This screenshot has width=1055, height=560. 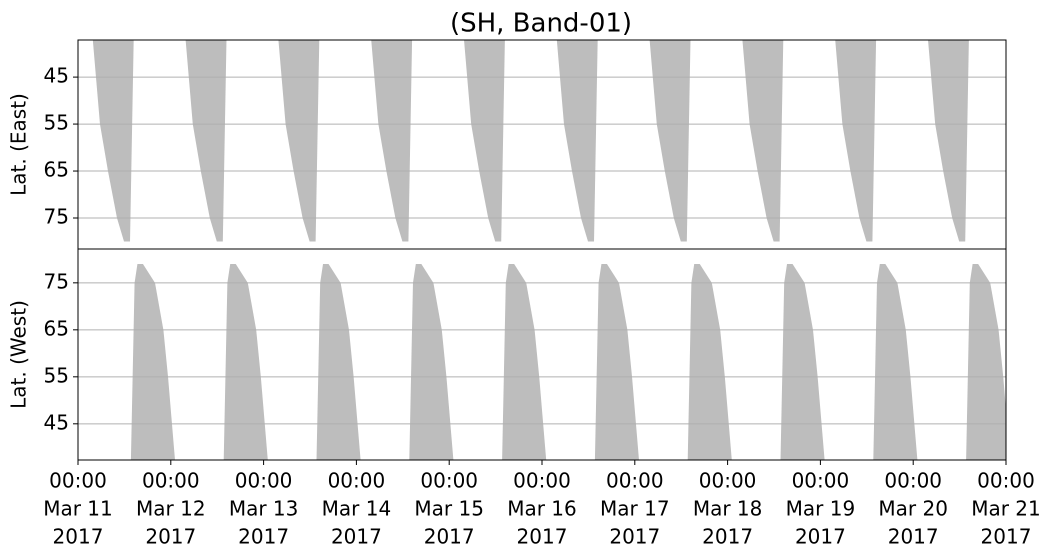 I want to click on y-axis-label: Lat. (West), so click(x=19, y=354).